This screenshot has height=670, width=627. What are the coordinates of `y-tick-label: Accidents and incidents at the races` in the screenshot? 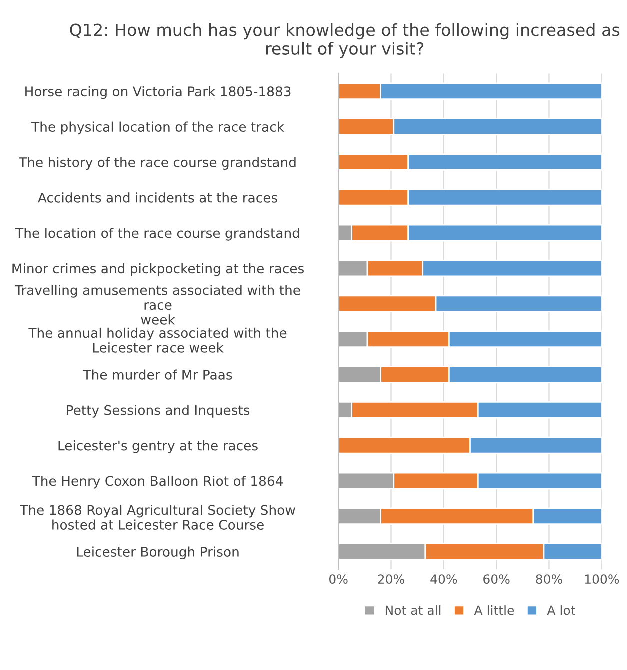 It's located at (158, 197).